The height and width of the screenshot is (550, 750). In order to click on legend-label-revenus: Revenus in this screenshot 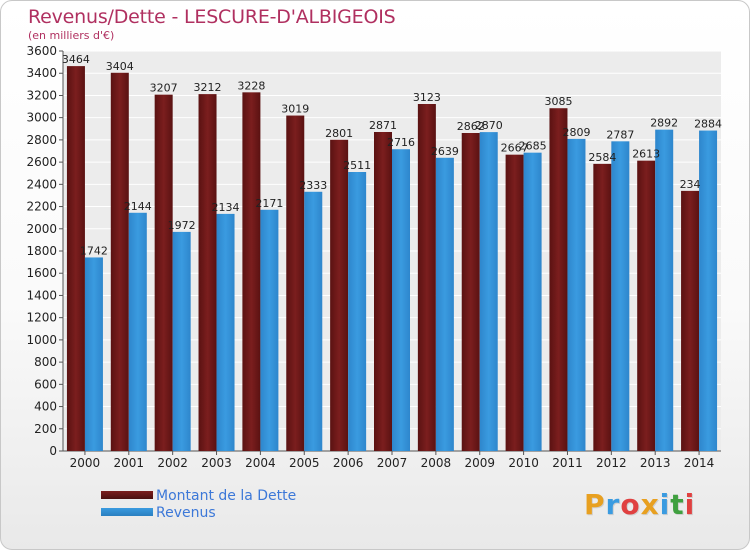, I will do `click(186, 513)`.